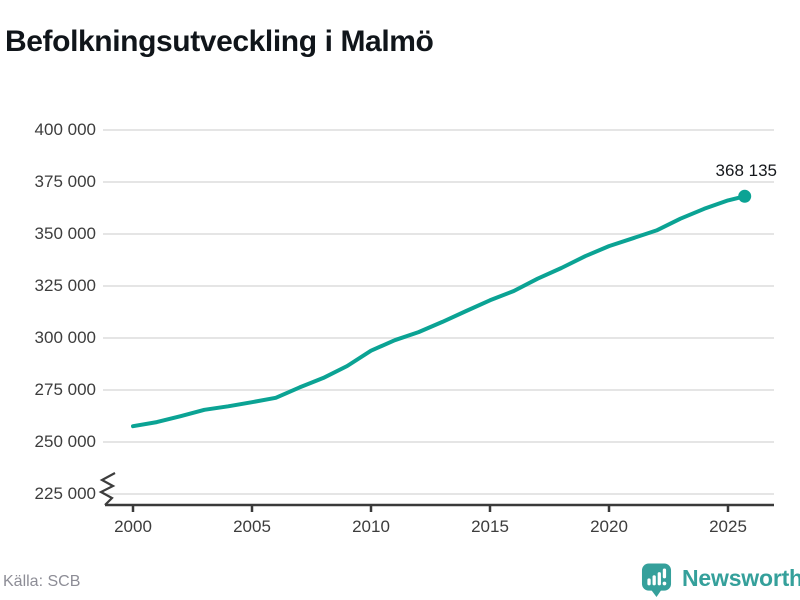  I want to click on x-axis-tick-label: 2020, so click(609, 526).